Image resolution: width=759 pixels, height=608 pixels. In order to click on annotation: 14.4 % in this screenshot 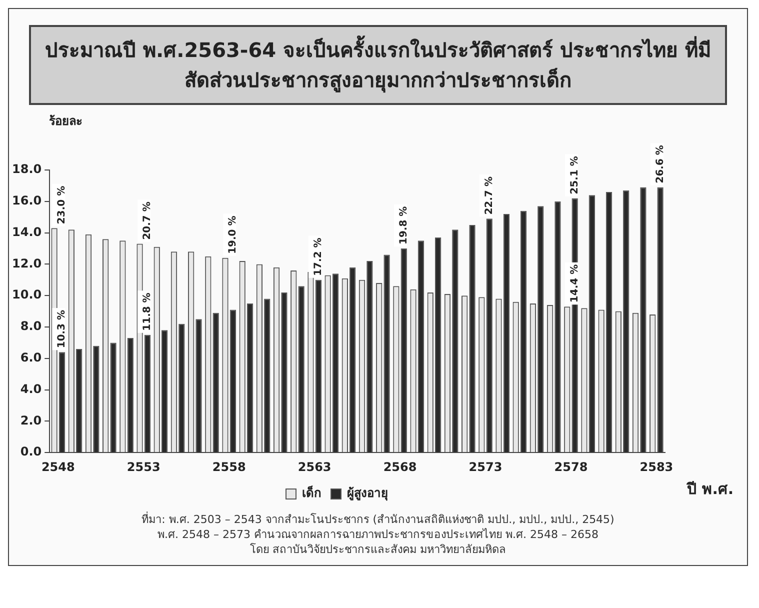, I will do `click(575, 283)`.